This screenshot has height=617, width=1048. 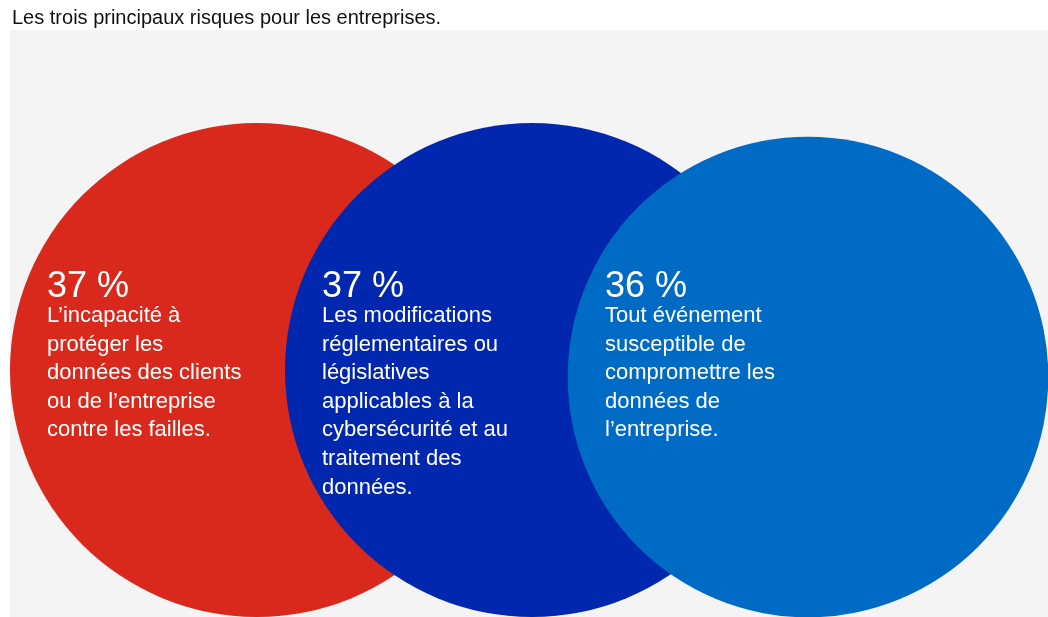 I want to click on text: Les trois principaux risques pour les entreprises., so click(x=227, y=17).